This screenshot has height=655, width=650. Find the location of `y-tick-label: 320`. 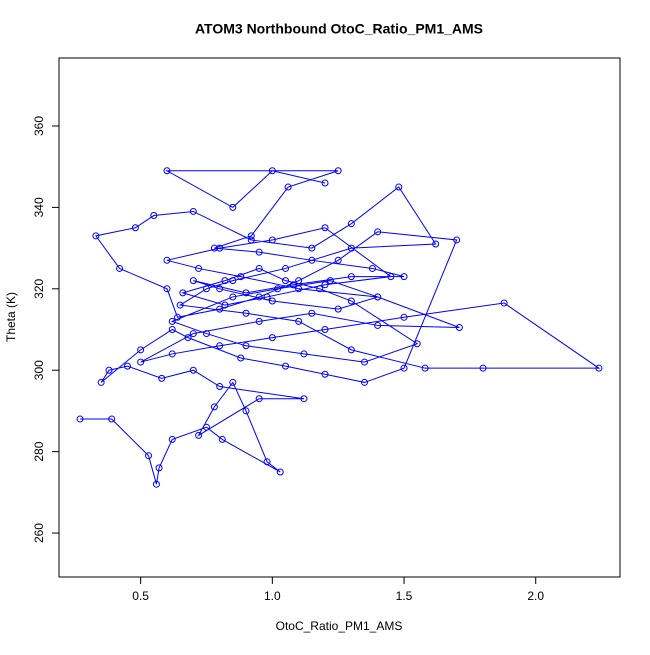

y-tick-label: 320 is located at coordinates (39, 288).